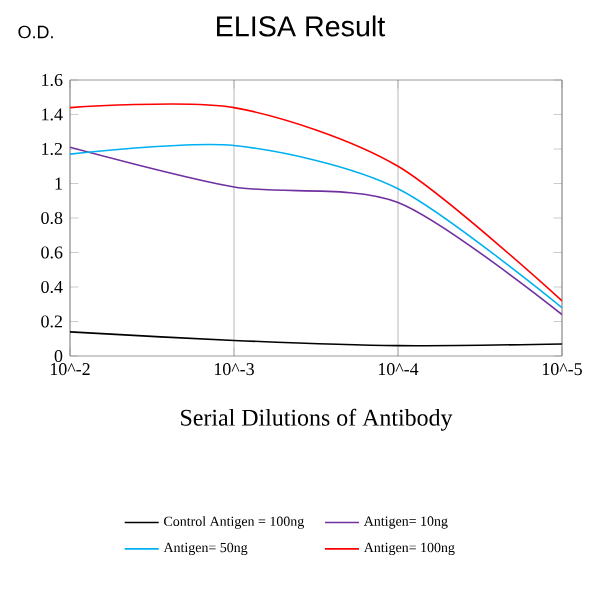 Image resolution: width=600 pixels, height=600 pixels. I want to click on chart-title: ELISA Result, so click(301, 26).